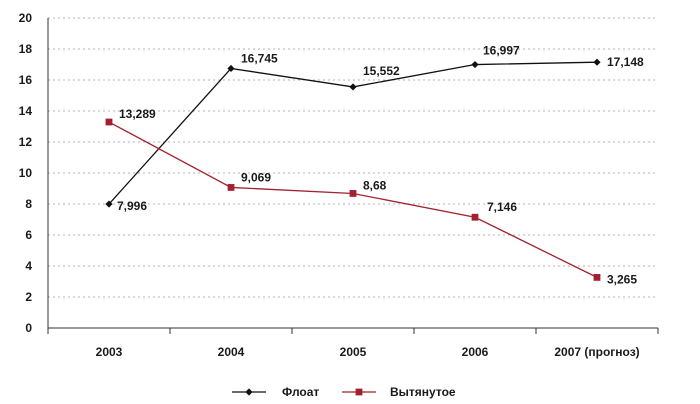  Describe the element at coordinates (109, 352) in the screenshot. I see `x-tick-label: 2003` at that location.